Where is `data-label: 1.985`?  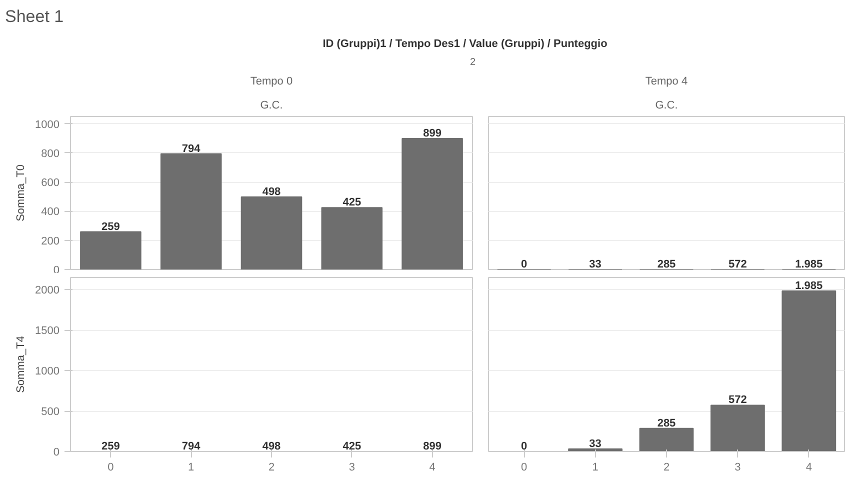 data-label: 1.985 is located at coordinates (809, 286).